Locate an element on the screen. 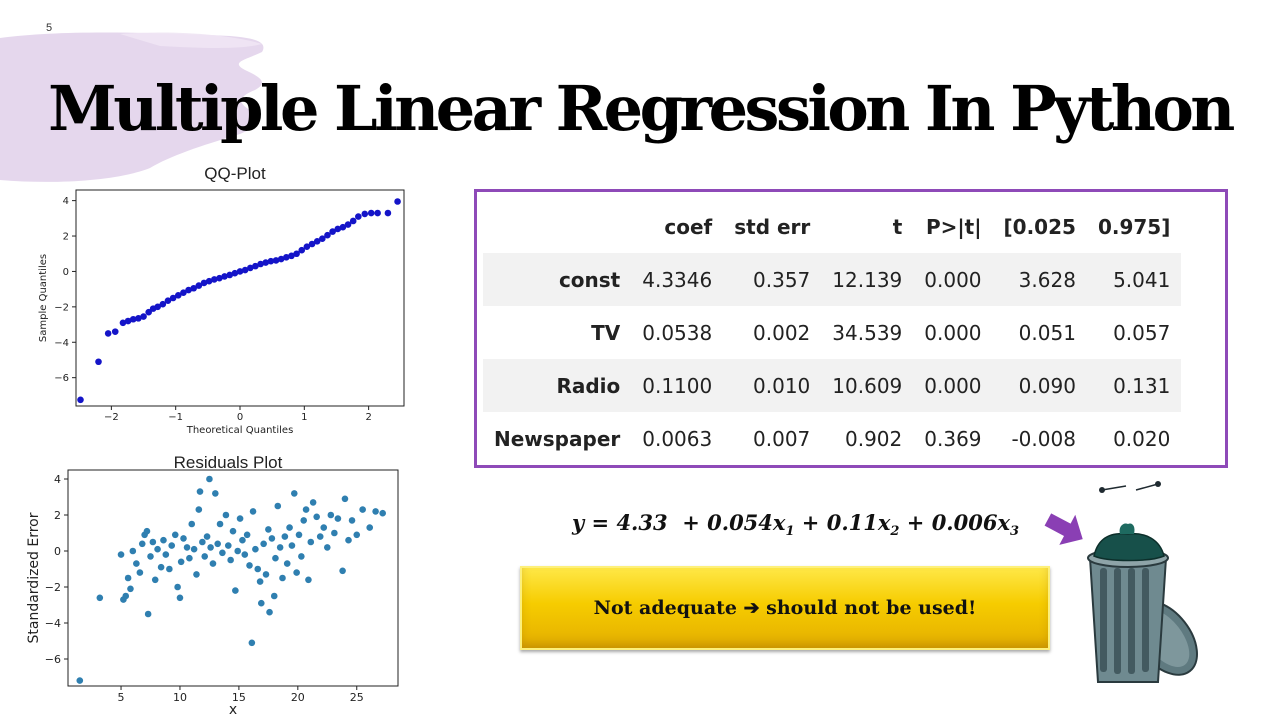 The image size is (1280, 720). table-cell: 34.539 is located at coordinates (867, 332).